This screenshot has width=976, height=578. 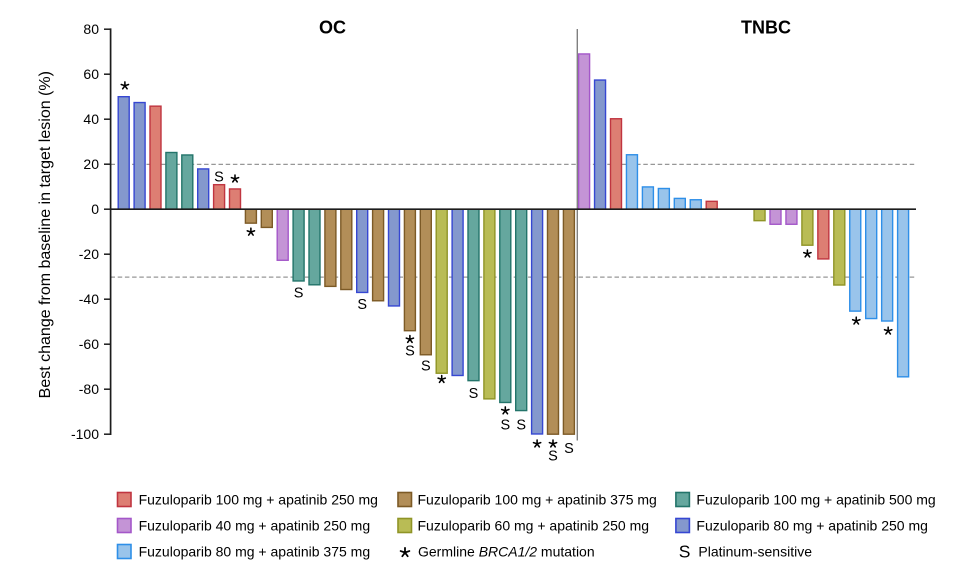 I want to click on svg-text: -60, so click(x=89, y=344).